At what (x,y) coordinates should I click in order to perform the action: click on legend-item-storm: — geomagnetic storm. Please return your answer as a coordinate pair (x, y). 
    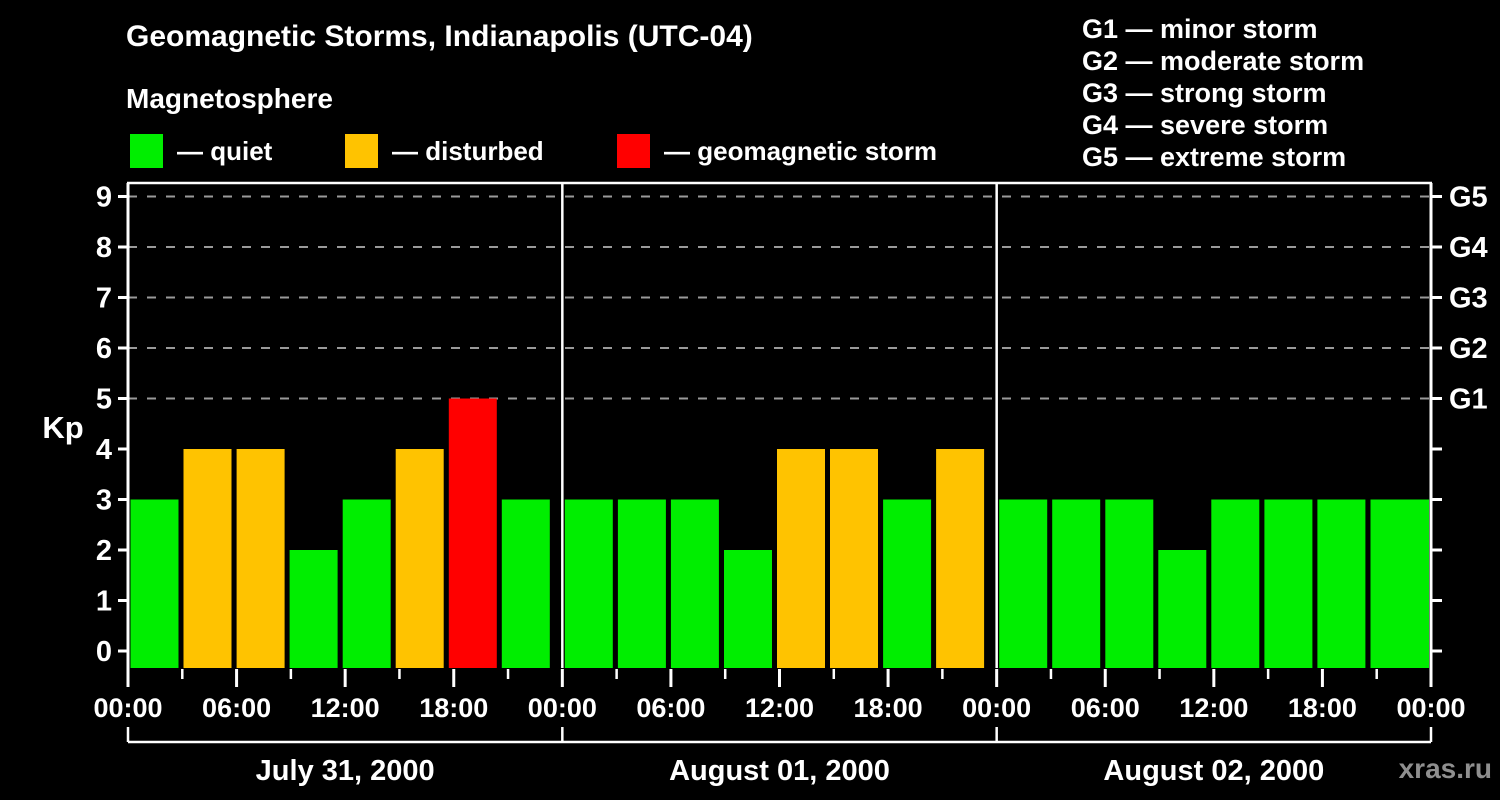
    Looking at the image, I should click on (777, 151).